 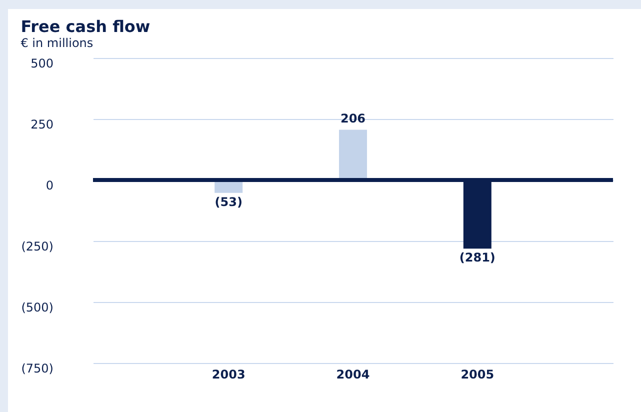 What do you see at coordinates (42, 125) in the screenshot?
I see `y-tick-label: 250` at bounding box center [42, 125].